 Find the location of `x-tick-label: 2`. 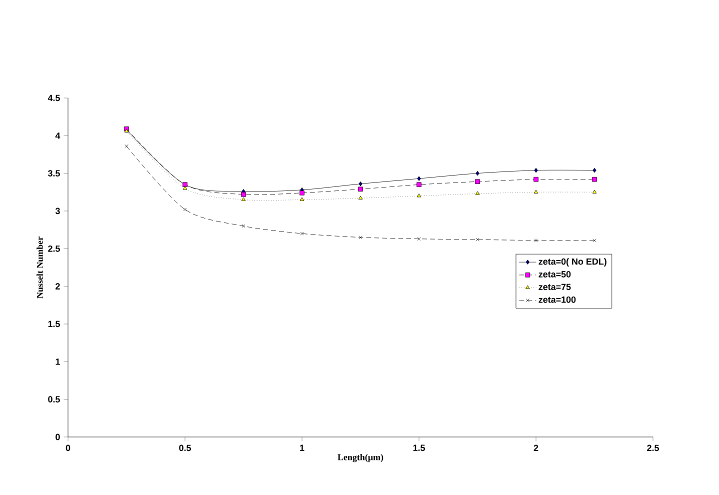

x-tick-label: 2 is located at coordinates (536, 448).